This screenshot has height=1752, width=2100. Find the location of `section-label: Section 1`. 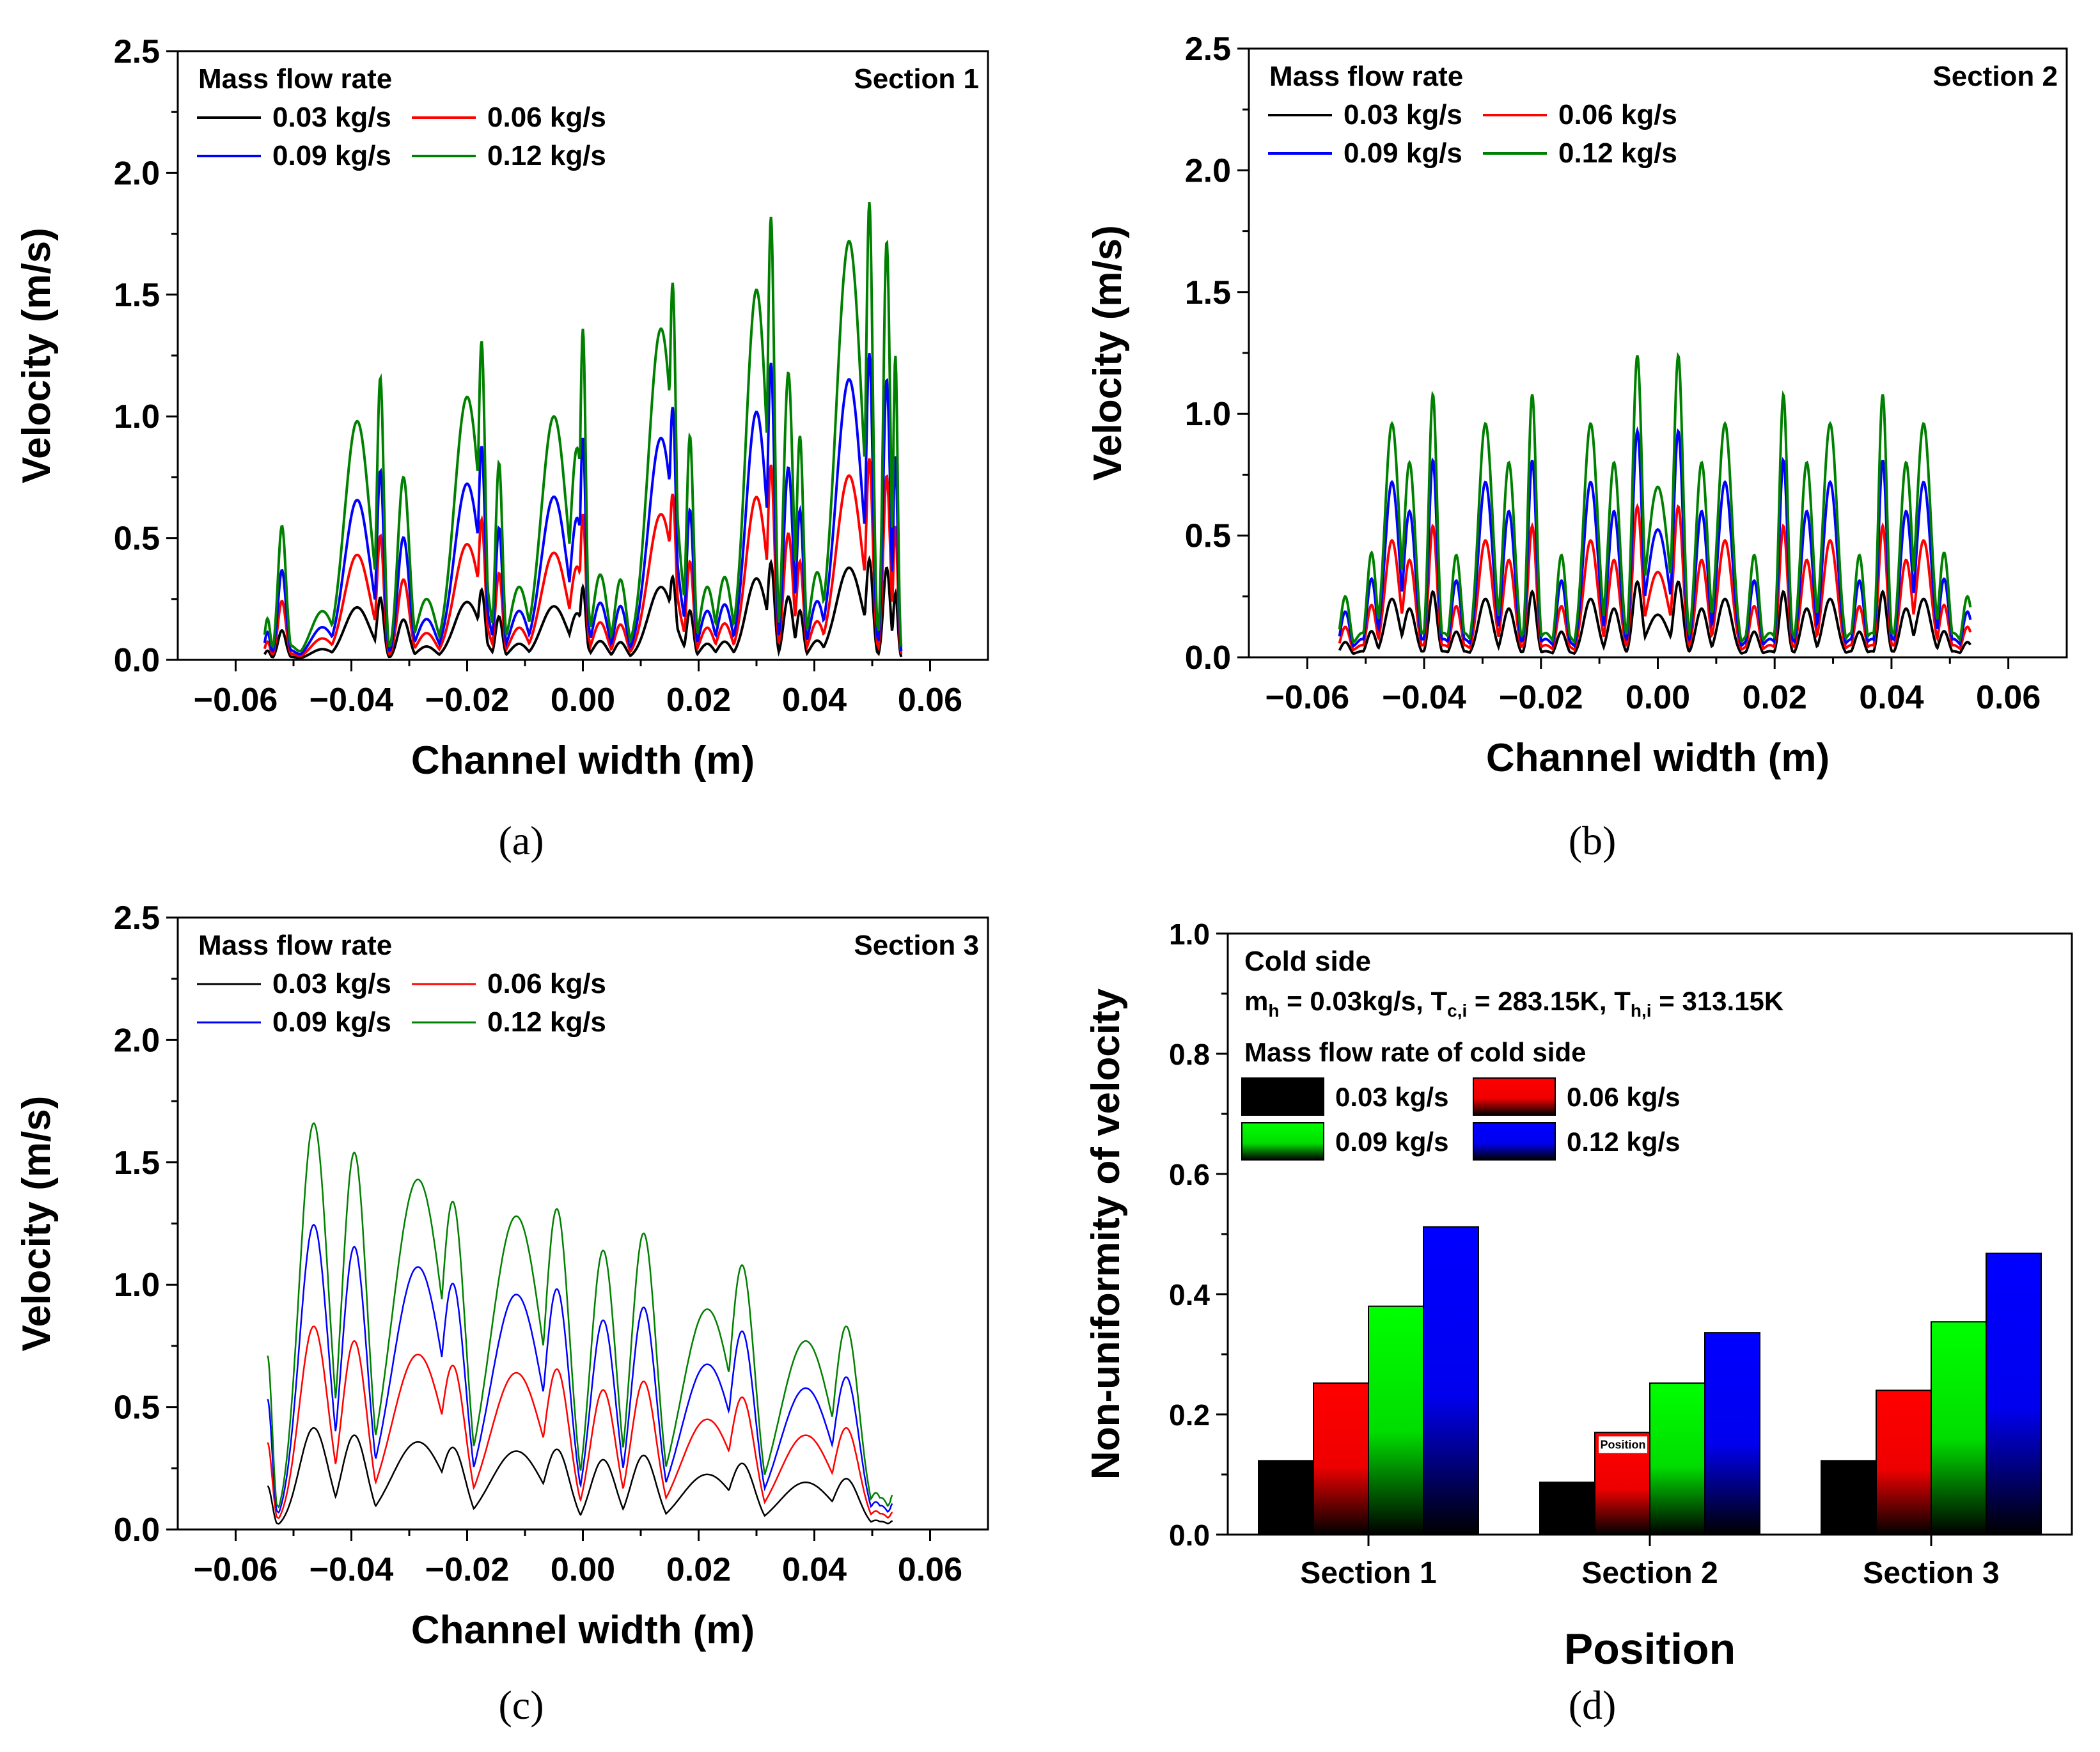

section-label: Section 1 is located at coordinates (916, 79).